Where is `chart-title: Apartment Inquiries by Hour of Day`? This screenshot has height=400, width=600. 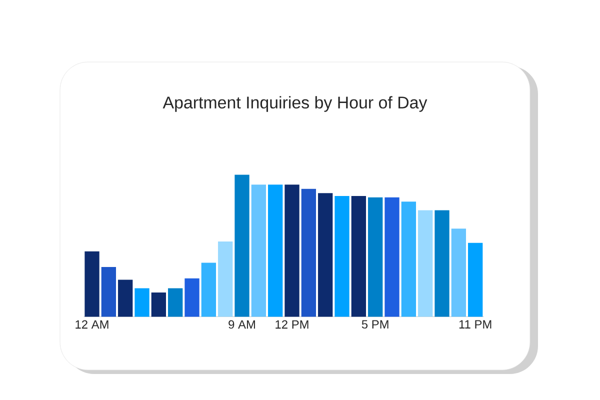
chart-title: Apartment Inquiries by Hour of Day is located at coordinates (295, 104).